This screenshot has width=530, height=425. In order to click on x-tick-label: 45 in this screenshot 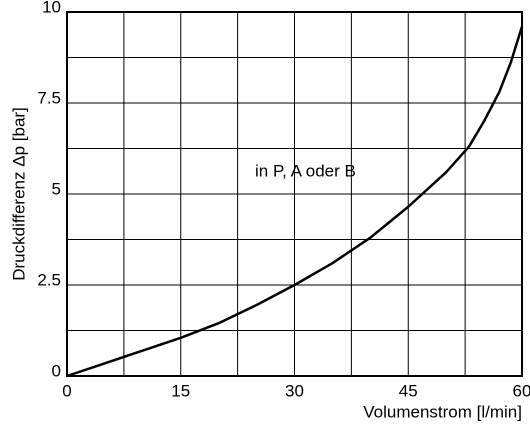, I will do `click(408, 390)`.